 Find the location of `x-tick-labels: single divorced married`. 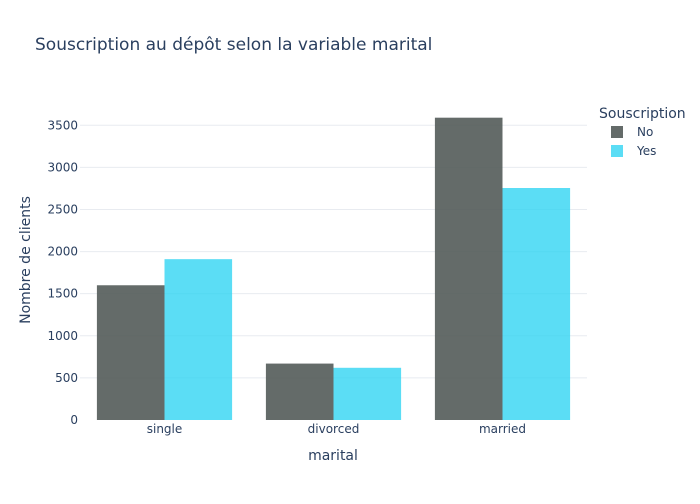

x-tick-labels: single divorced married is located at coordinates (336, 429).